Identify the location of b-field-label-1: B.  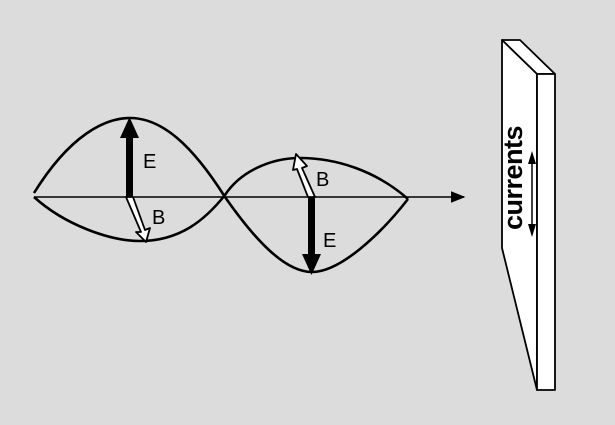
(158, 218).